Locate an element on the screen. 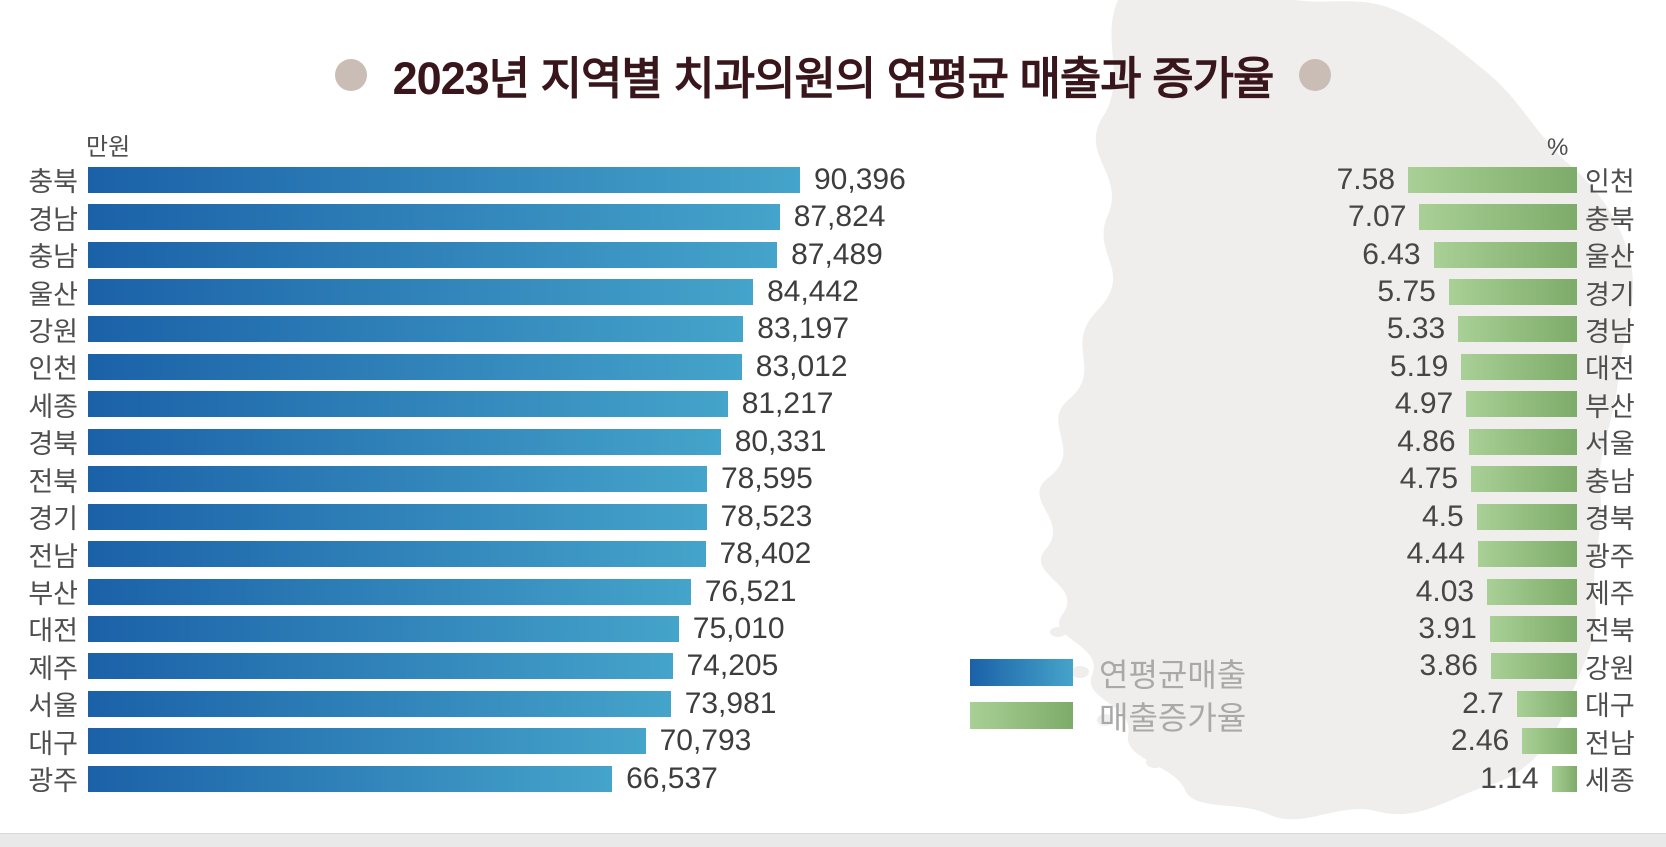  growth-value-label: 4.97 is located at coordinates (1424, 404).